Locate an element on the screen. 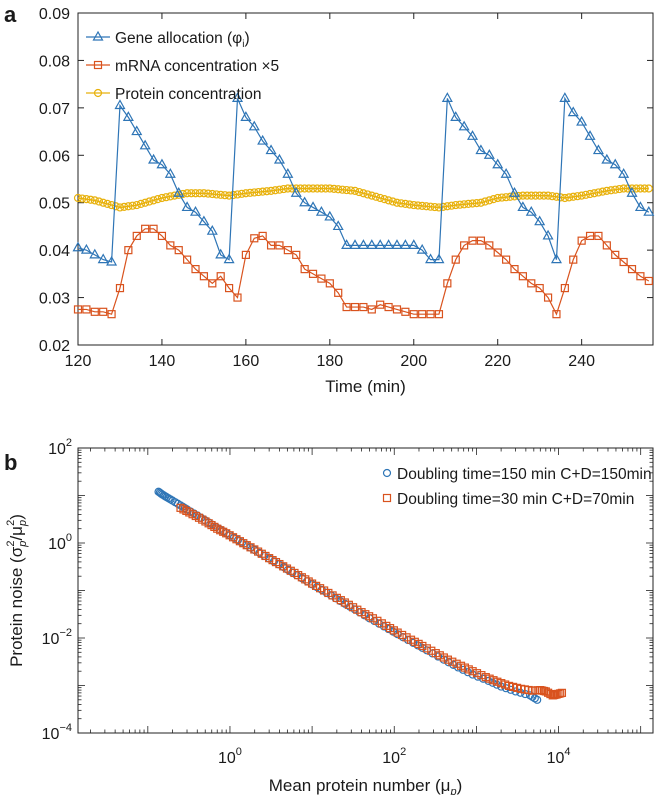 The image size is (660, 795). x-axis-title: Time (min) is located at coordinates (365, 386).